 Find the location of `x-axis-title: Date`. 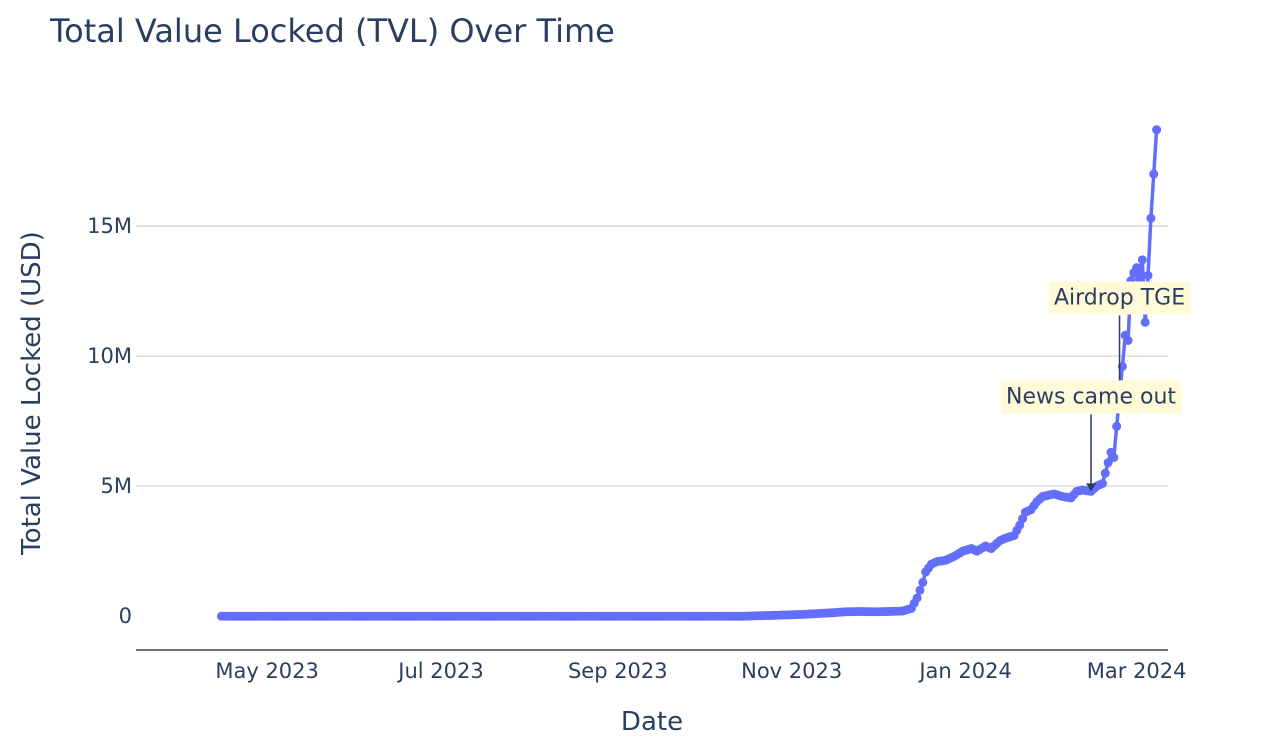

x-axis-title: Date is located at coordinates (652, 722).